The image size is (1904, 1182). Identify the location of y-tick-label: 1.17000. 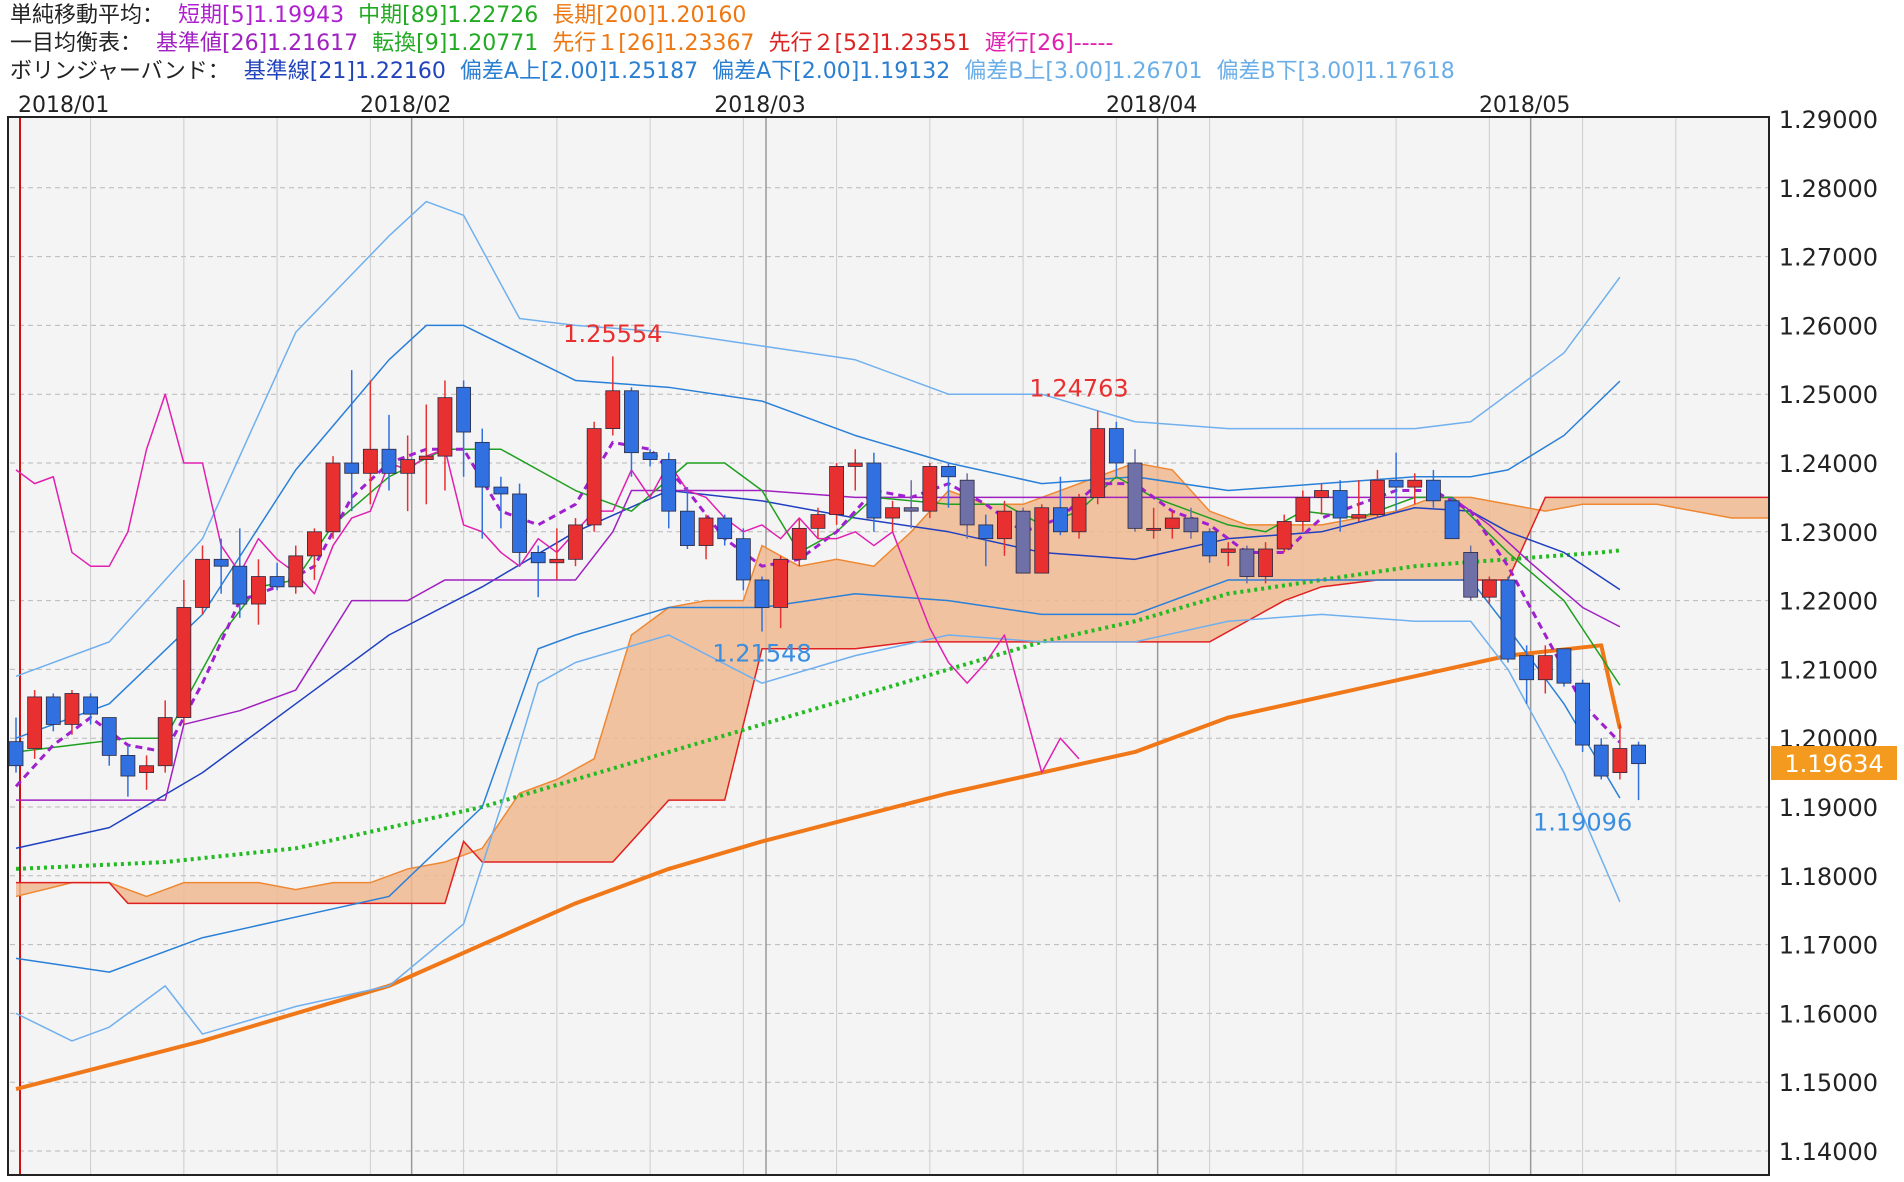
(1828, 946).